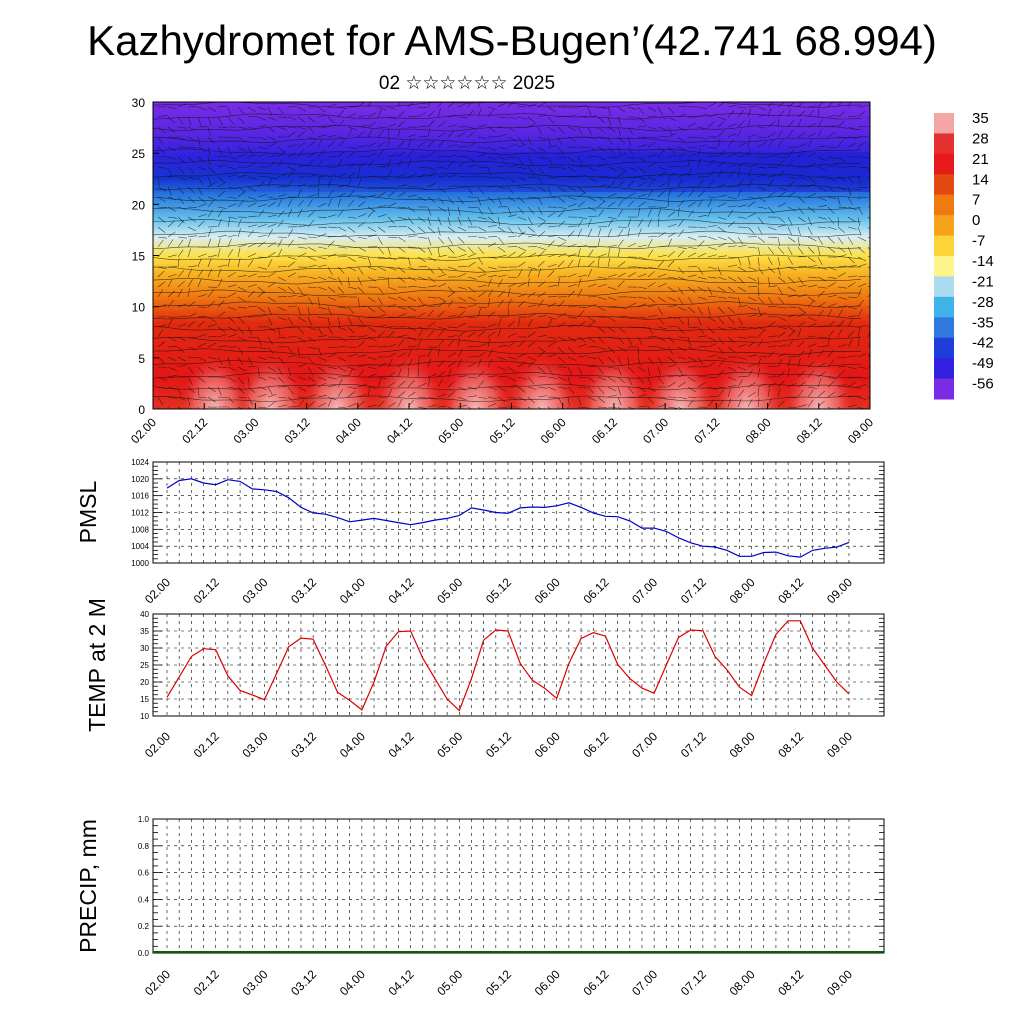 This screenshot has width=1024, height=1024. I want to click on x-tick-label: 08.12, so click(790, 744).